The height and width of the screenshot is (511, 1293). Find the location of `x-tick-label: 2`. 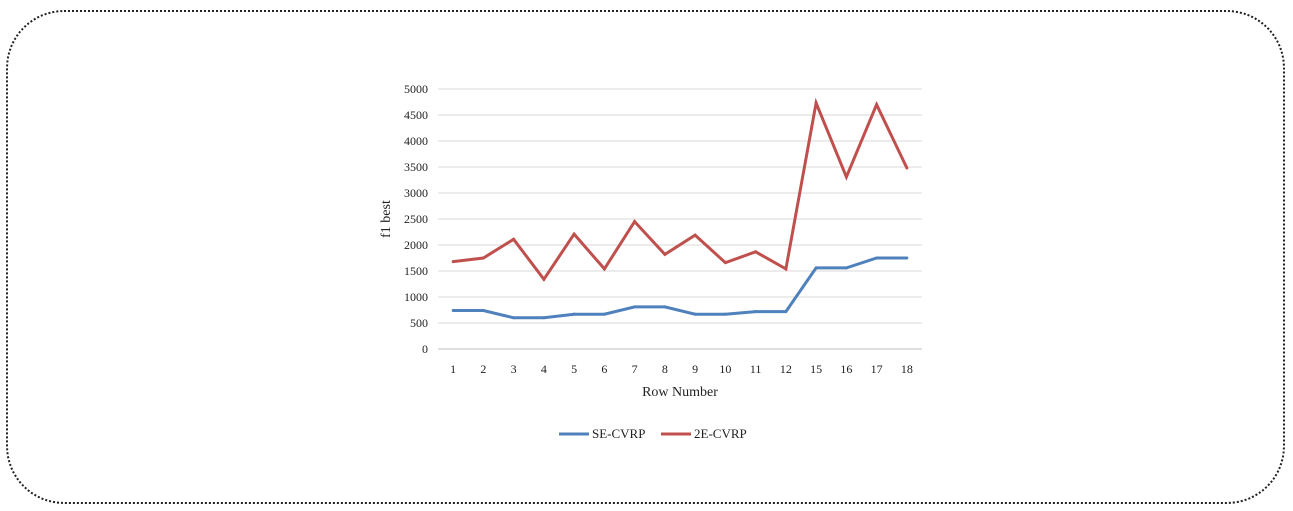

x-tick-label: 2 is located at coordinates (483, 369).